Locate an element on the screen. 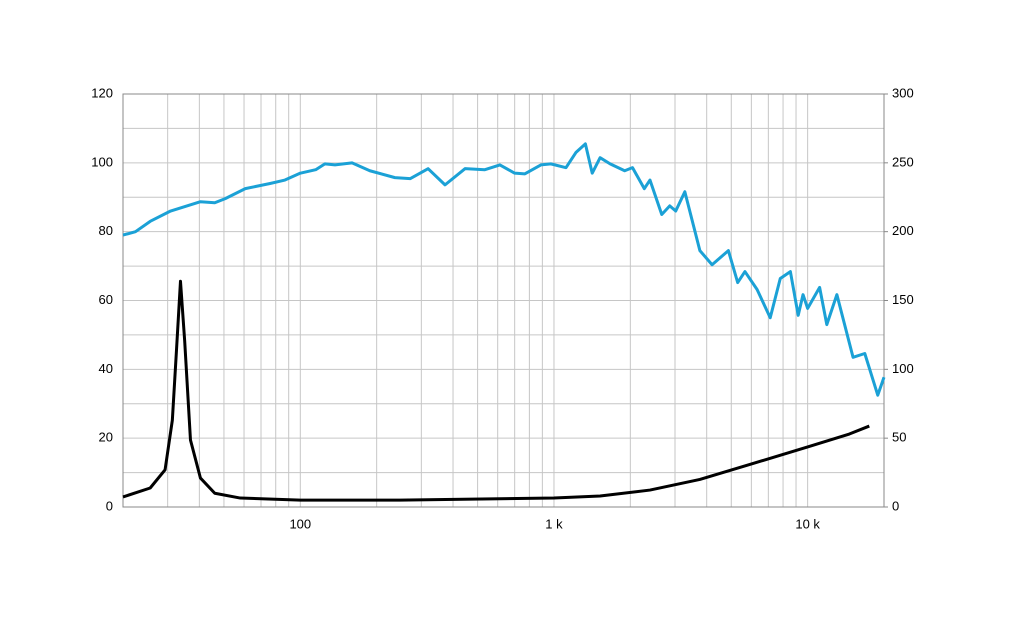  y2-tick-label: 50 is located at coordinates (899, 437).